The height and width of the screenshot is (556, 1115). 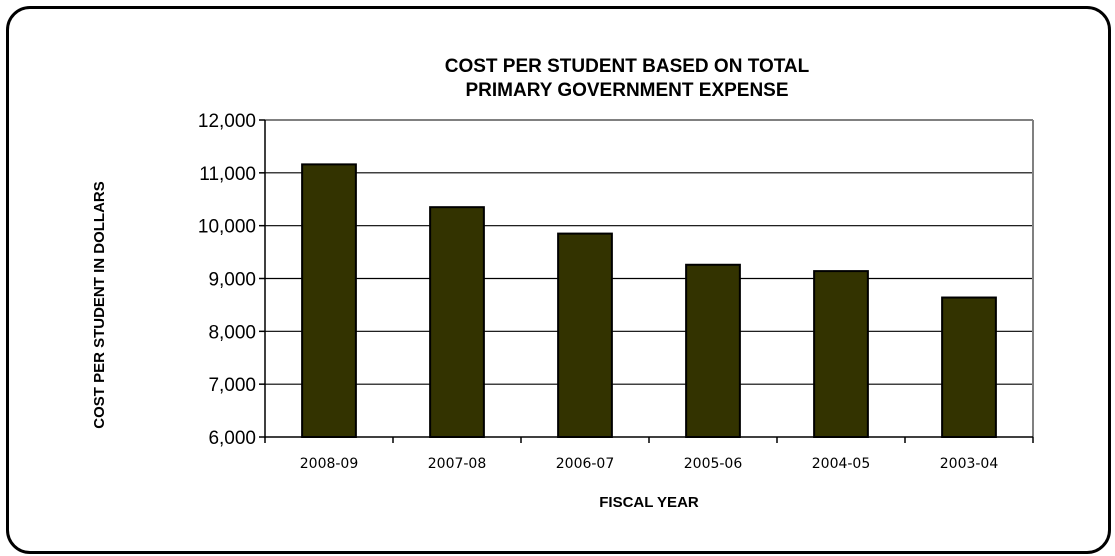 I want to click on y-tick-label: 9,000, so click(x=232, y=280).